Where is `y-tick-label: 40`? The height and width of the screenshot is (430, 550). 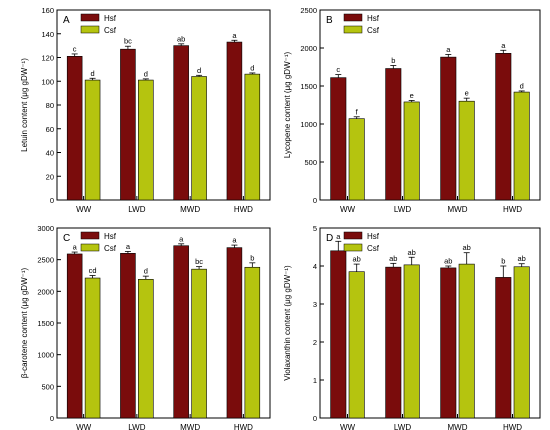 y-tick-label: 40 is located at coordinates (50, 153).